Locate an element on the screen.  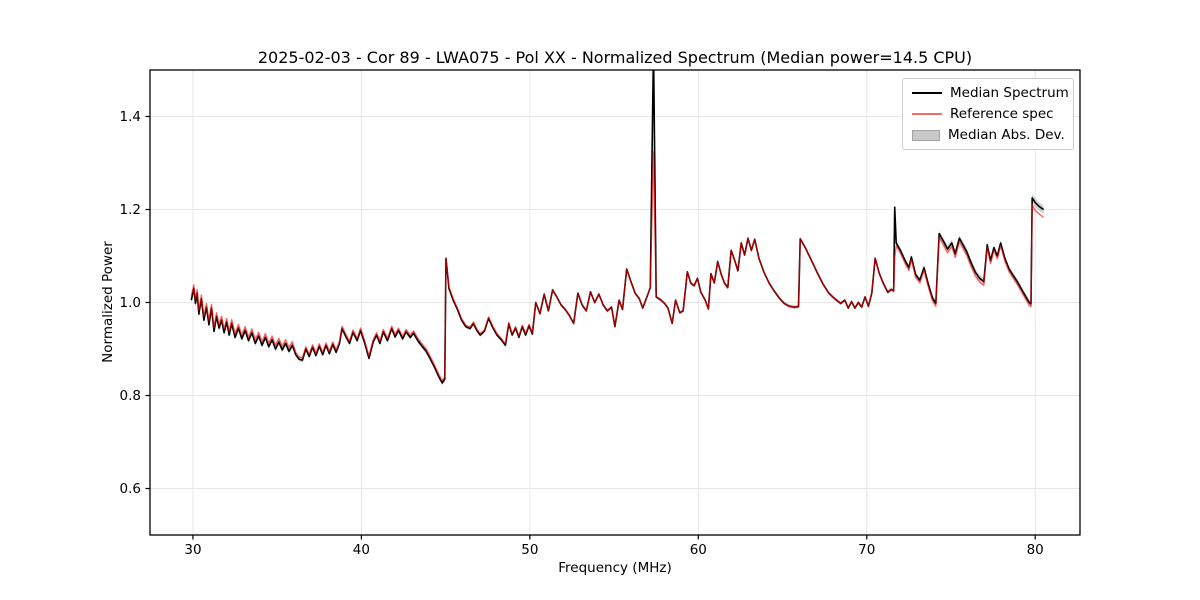
x-tick-label: 60 is located at coordinates (698, 550).